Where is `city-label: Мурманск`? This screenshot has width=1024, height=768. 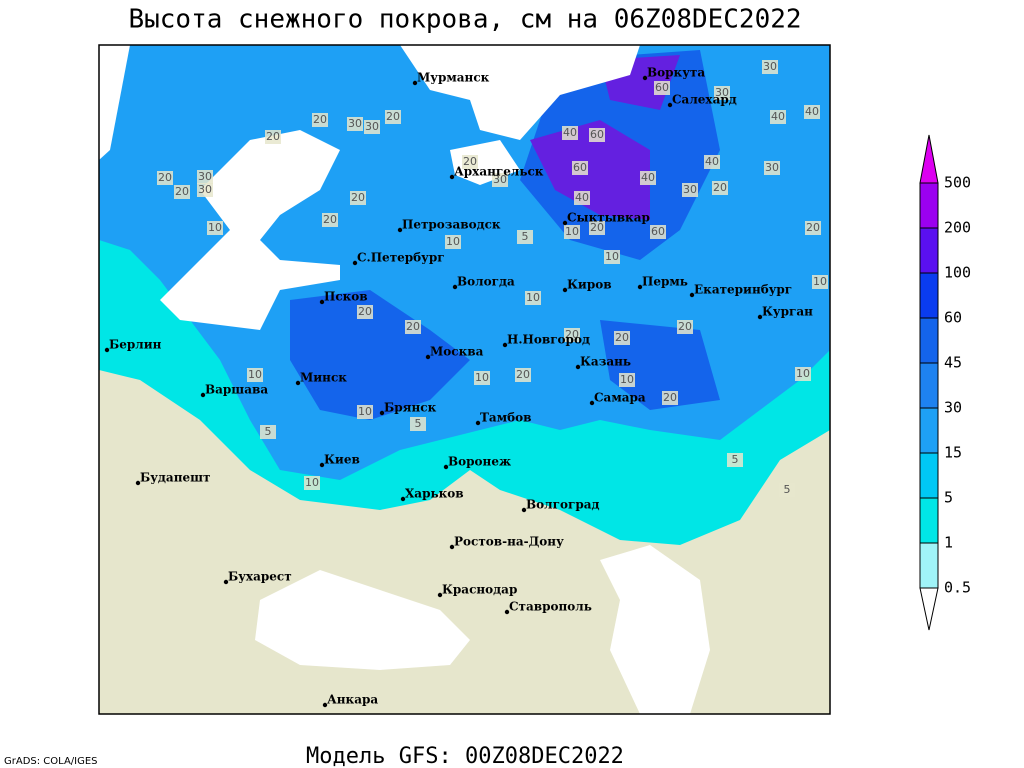 city-label: Мурманск is located at coordinates (453, 78).